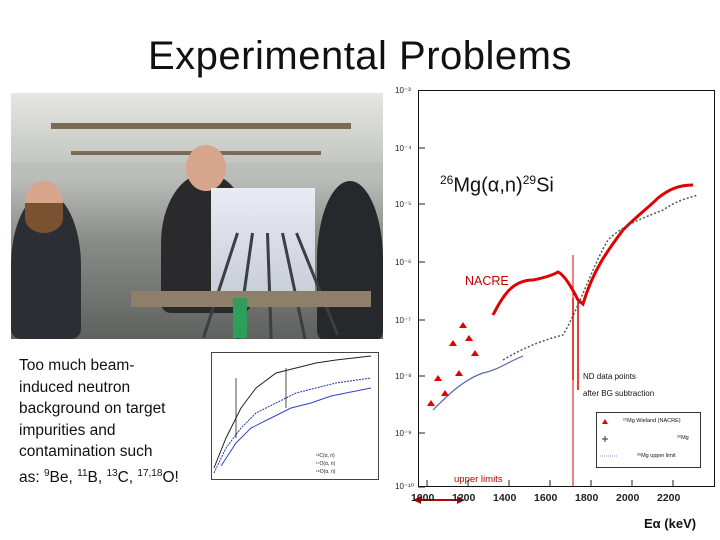 This screenshot has height=540, width=720. I want to click on legend-item: ²⁵Mg Wieland (NACRE), so click(652, 421).